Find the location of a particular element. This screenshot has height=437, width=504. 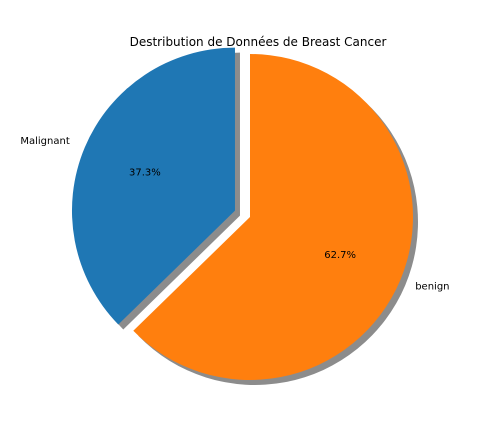

pie-pct-label-malignant: 37.3% is located at coordinates (145, 173).